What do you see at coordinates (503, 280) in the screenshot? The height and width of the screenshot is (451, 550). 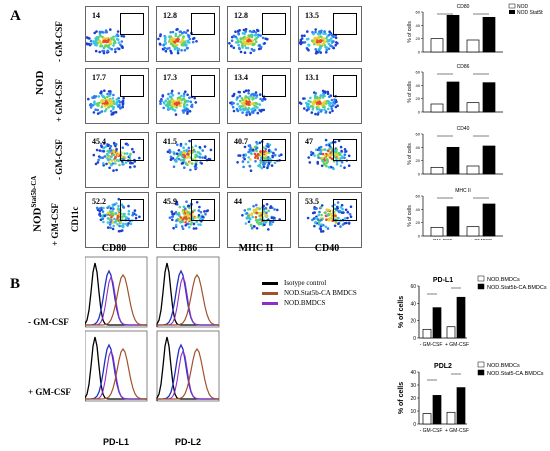 I see `legend-label: NOD.BMDCs` at bounding box center [503, 280].